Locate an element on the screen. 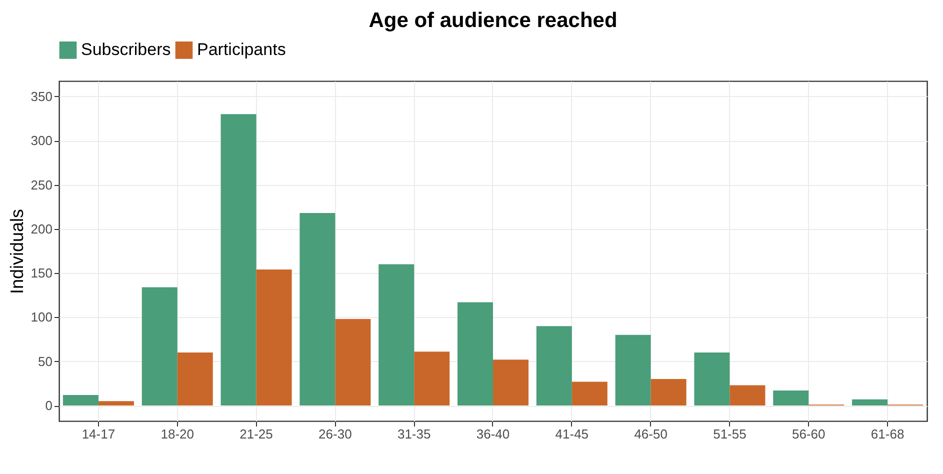 The width and height of the screenshot is (943, 474). legend-label: Subscribers is located at coordinates (126, 50).